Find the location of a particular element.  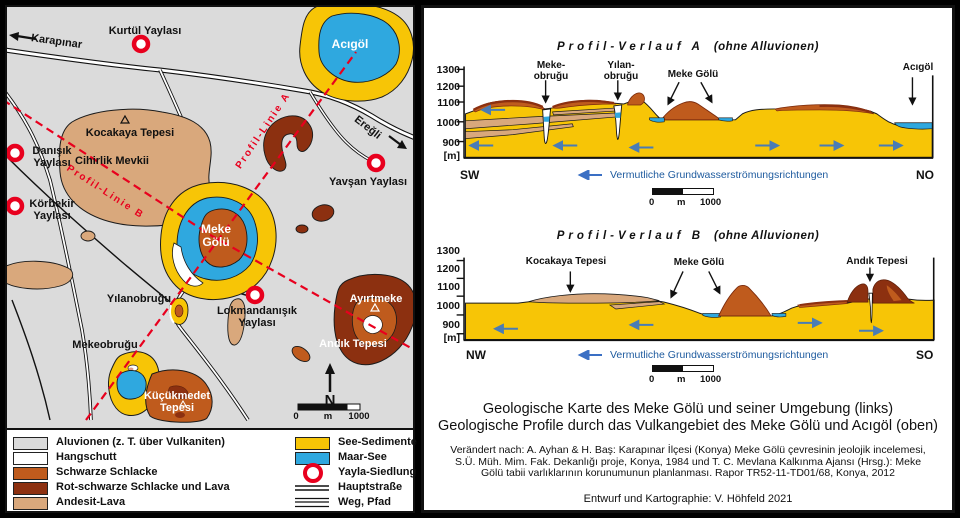

label-kurtul: Kurtül Yaylası is located at coordinates (145, 31).